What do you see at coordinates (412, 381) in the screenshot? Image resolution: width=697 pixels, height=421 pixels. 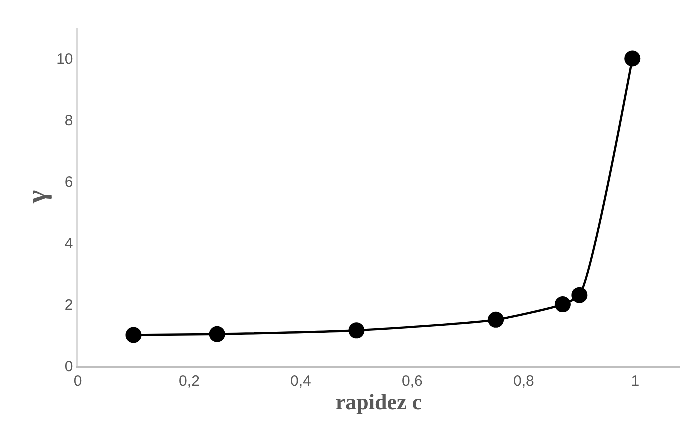 I see `x-tick-label: 0,6` at bounding box center [412, 381].